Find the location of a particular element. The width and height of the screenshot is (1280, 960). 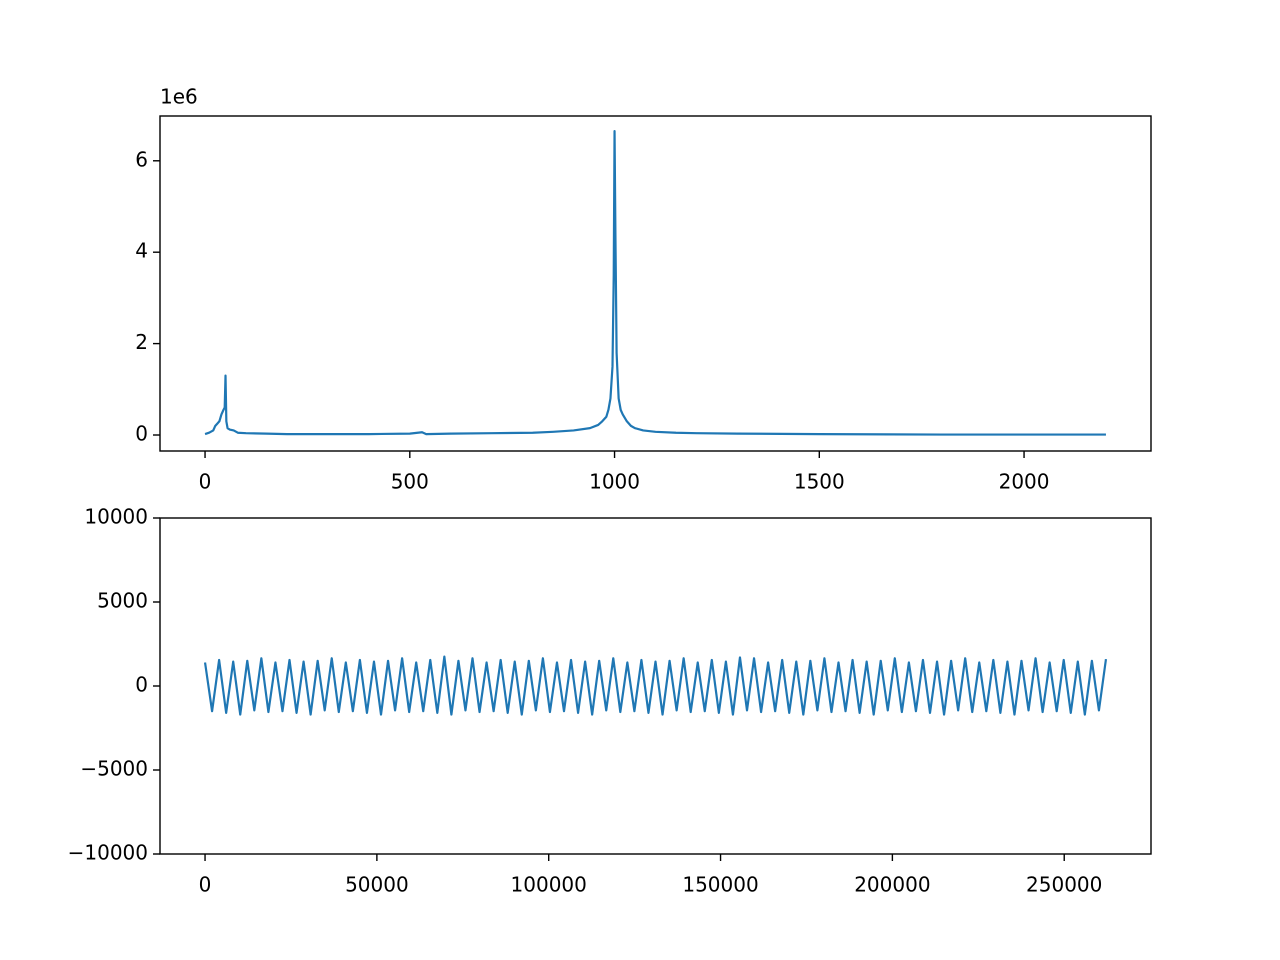

y-tick-label: −5000 is located at coordinates (114, 769).